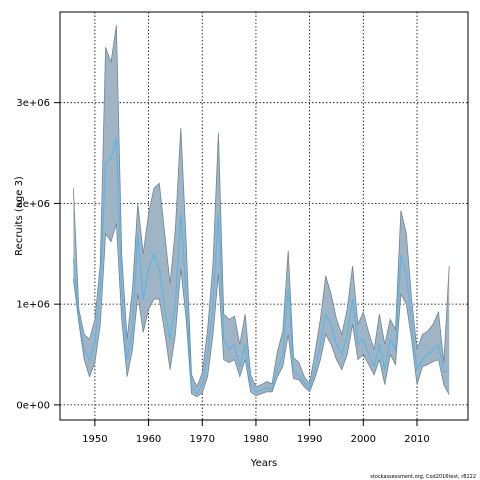 The width and height of the screenshot is (480, 480). What do you see at coordinates (33, 305) in the screenshot?
I see `y-tick-label: 1e+06` at bounding box center [33, 305].